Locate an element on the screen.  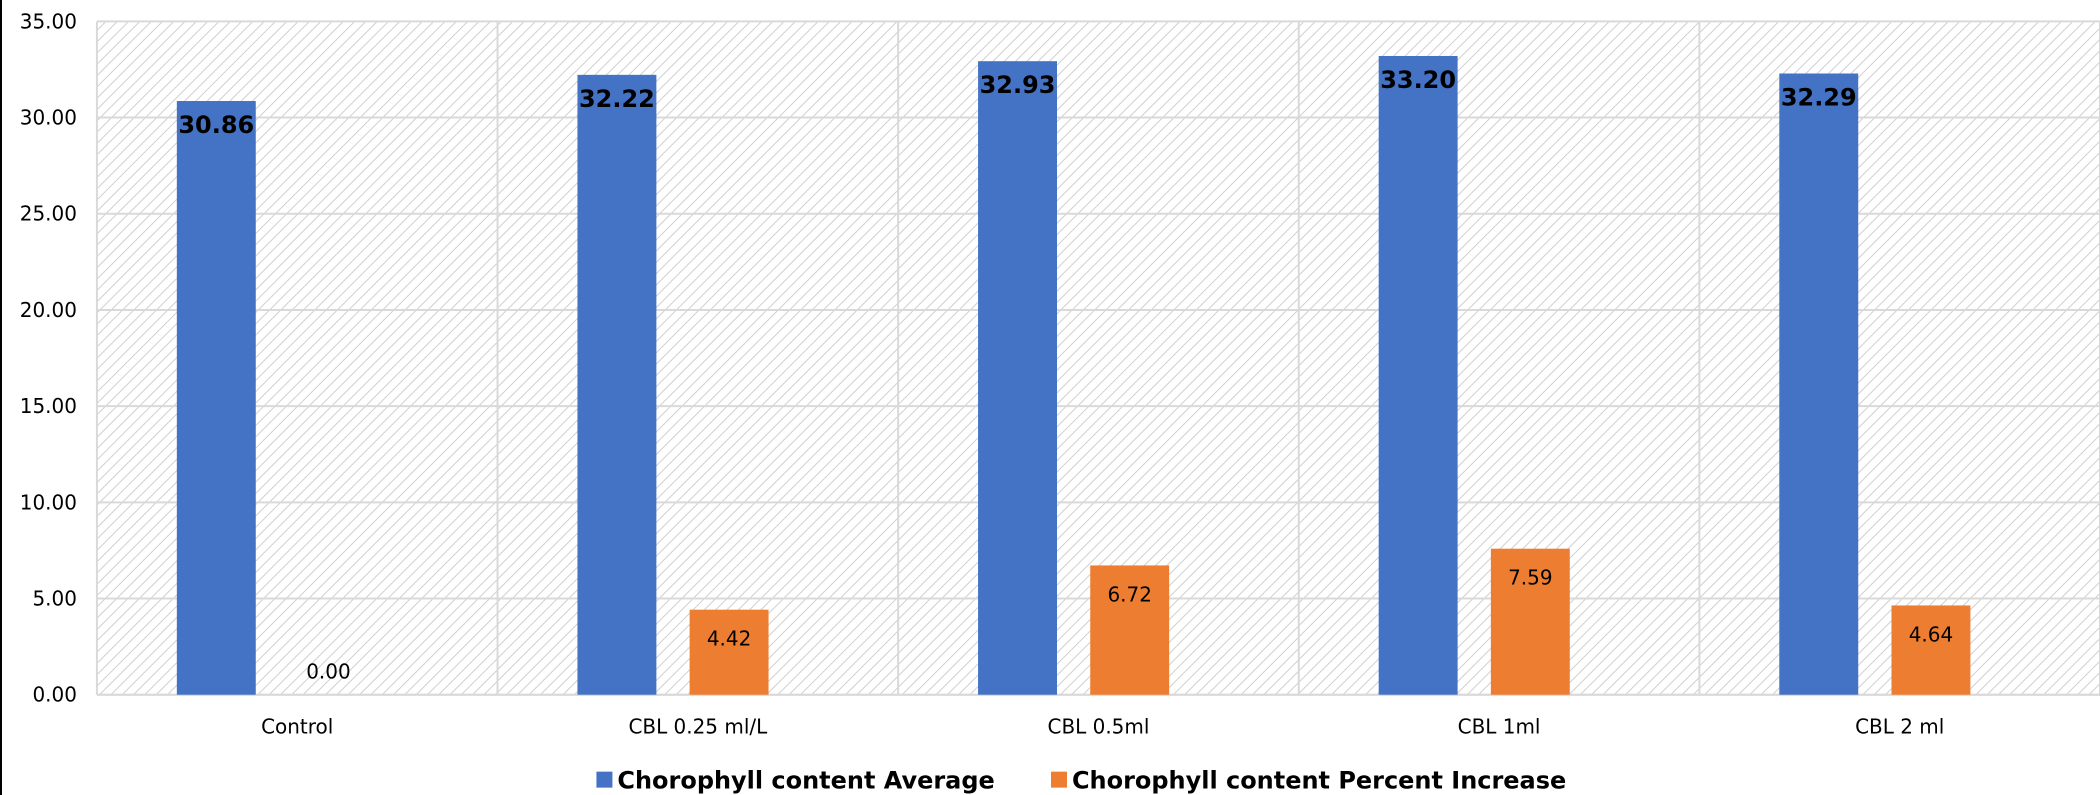
x-tick-label: CBL 1ml is located at coordinates (1499, 727).